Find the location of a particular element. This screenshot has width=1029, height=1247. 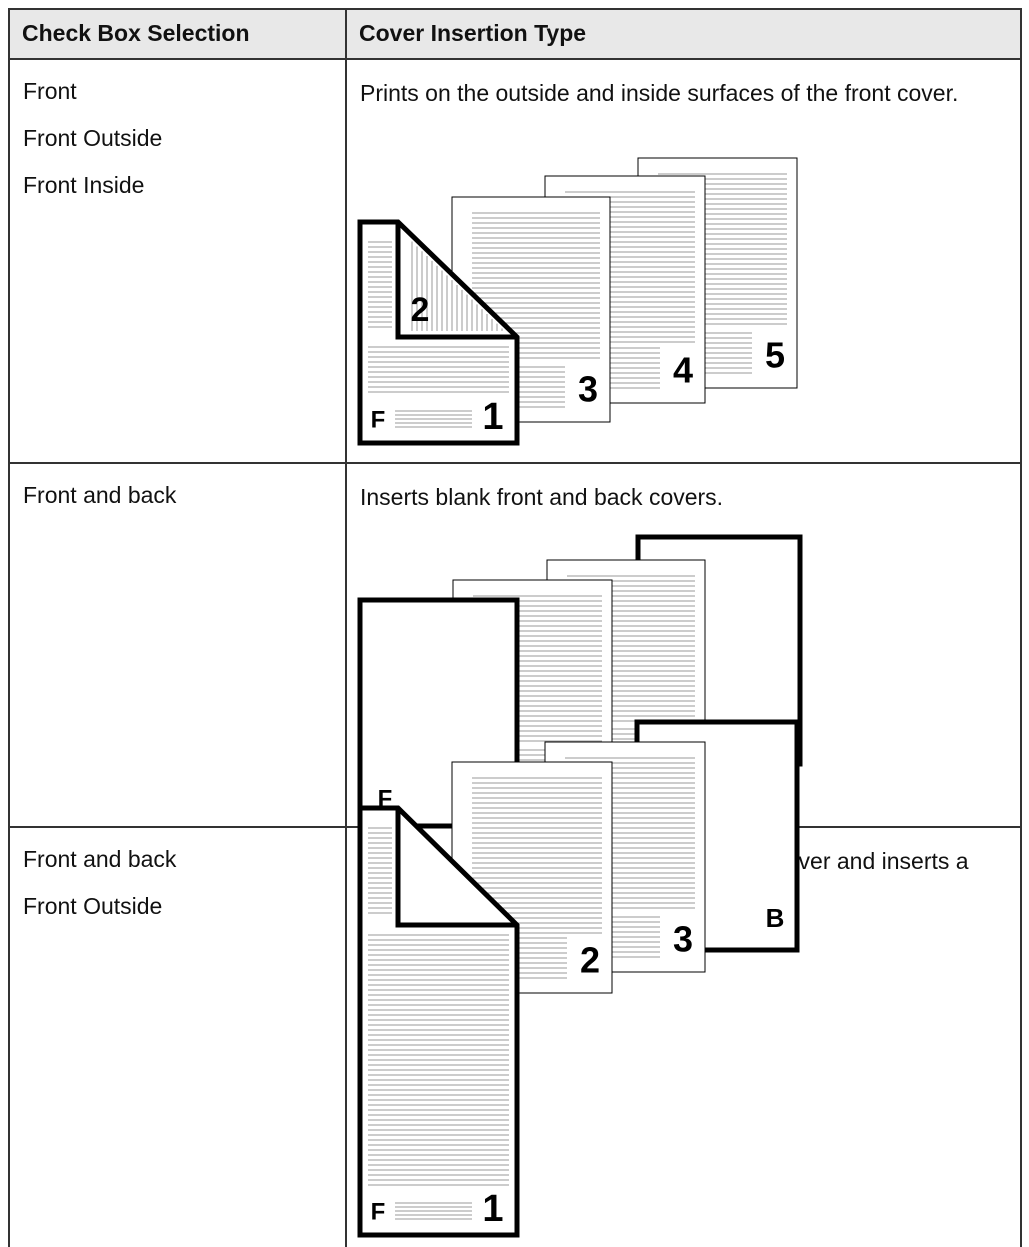

header-text: Cover Insertion Type is located at coordinates (473, 33).